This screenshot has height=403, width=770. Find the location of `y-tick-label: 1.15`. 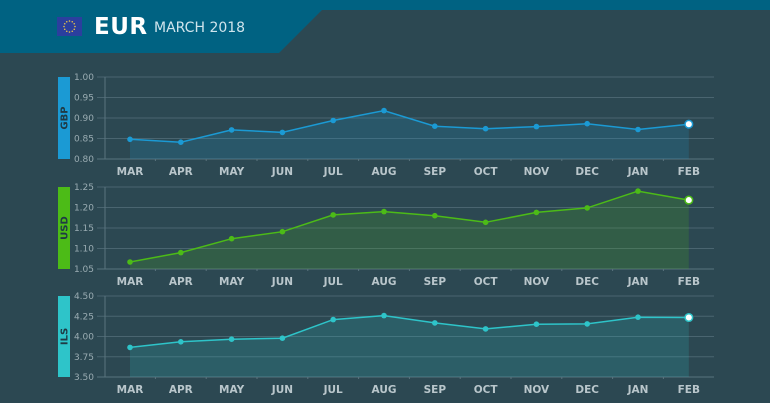

y-tick-label: 1.15 is located at coordinates (84, 229).